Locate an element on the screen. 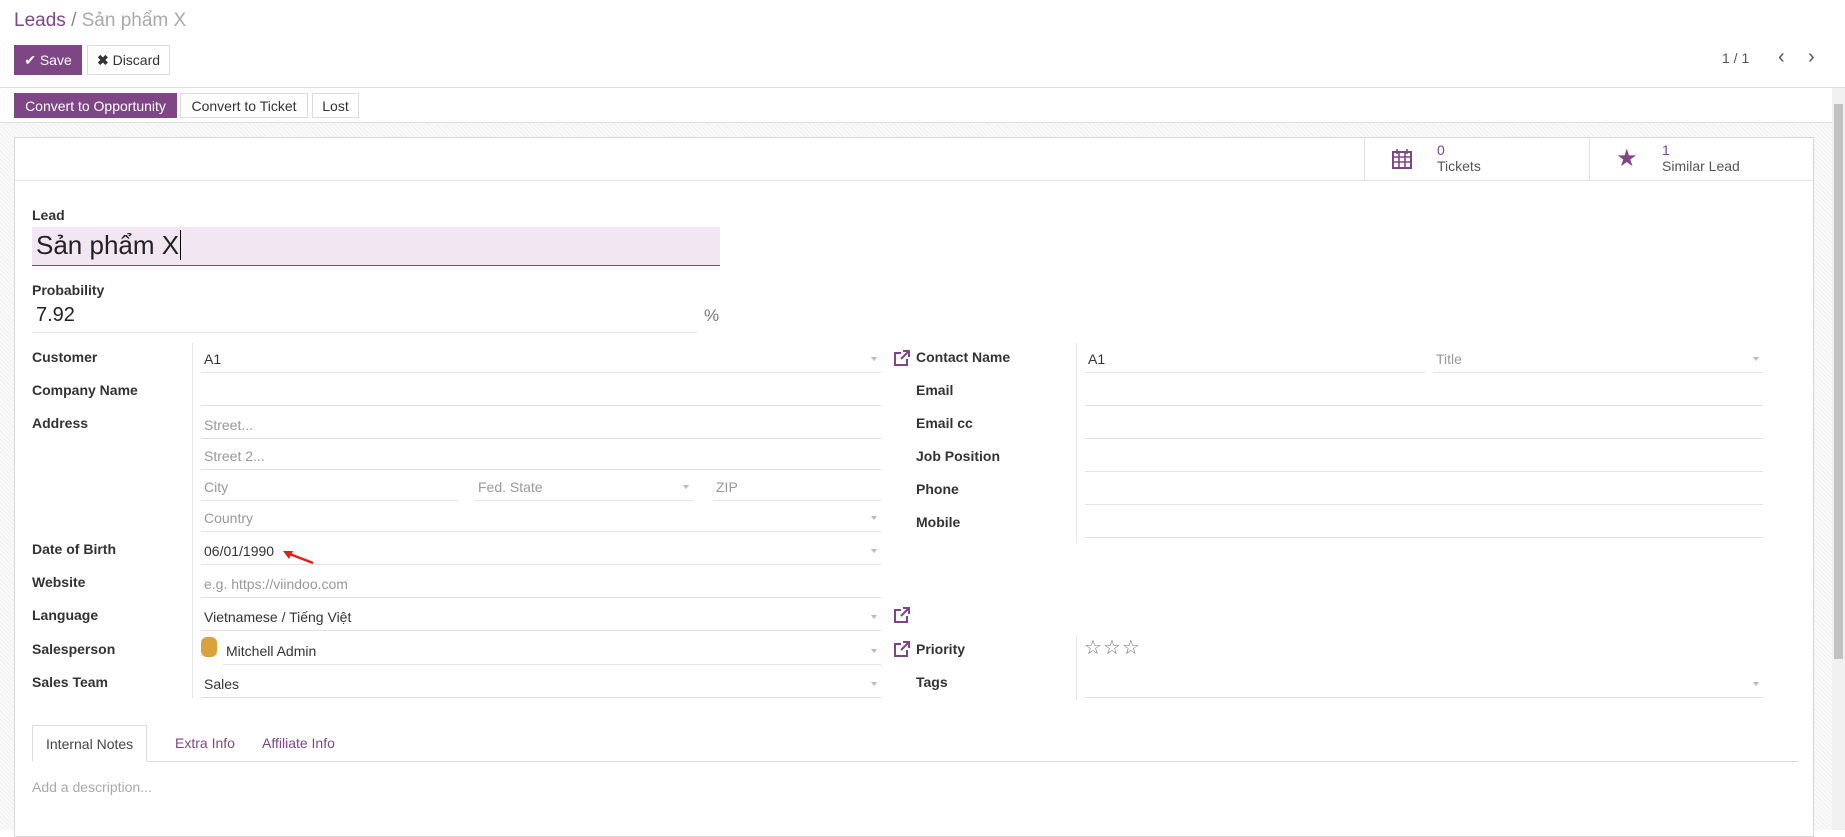 This screenshot has width=1845, height=837. convert-to-opportunity-button: Convert to Opportunity is located at coordinates (95, 105).